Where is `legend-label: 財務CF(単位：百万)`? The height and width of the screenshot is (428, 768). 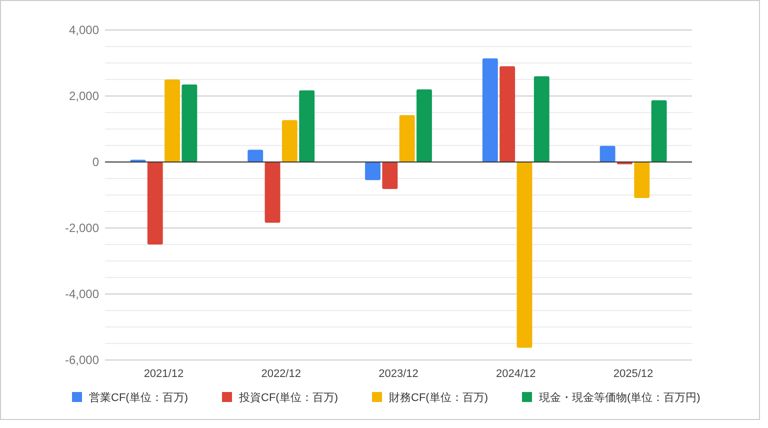
legend-label: 財務CF(単位：百万) is located at coordinates (438, 398).